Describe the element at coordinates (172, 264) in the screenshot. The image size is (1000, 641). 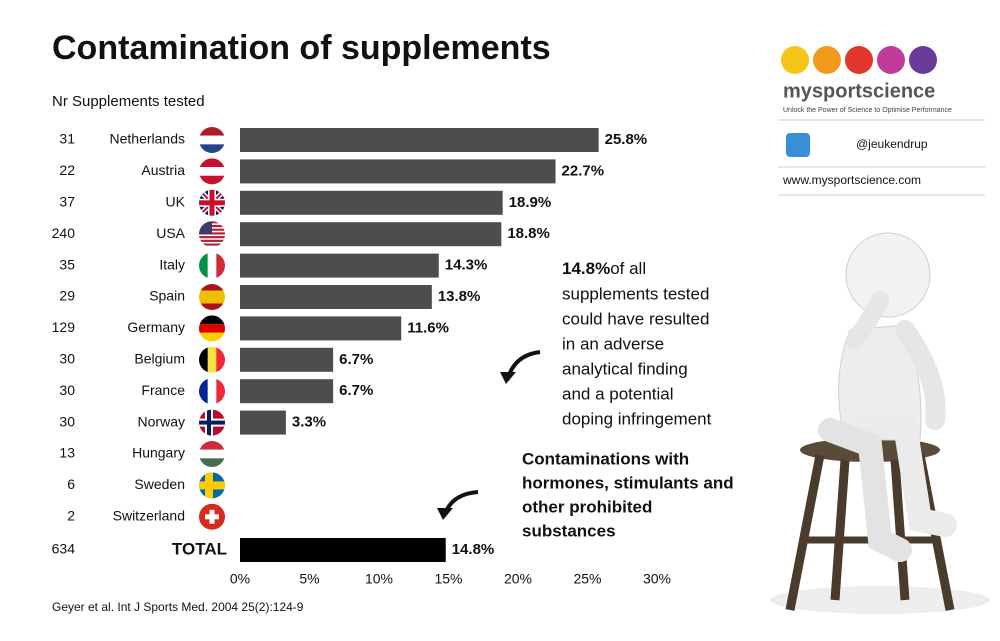
I see `category-label: Italy` at that location.